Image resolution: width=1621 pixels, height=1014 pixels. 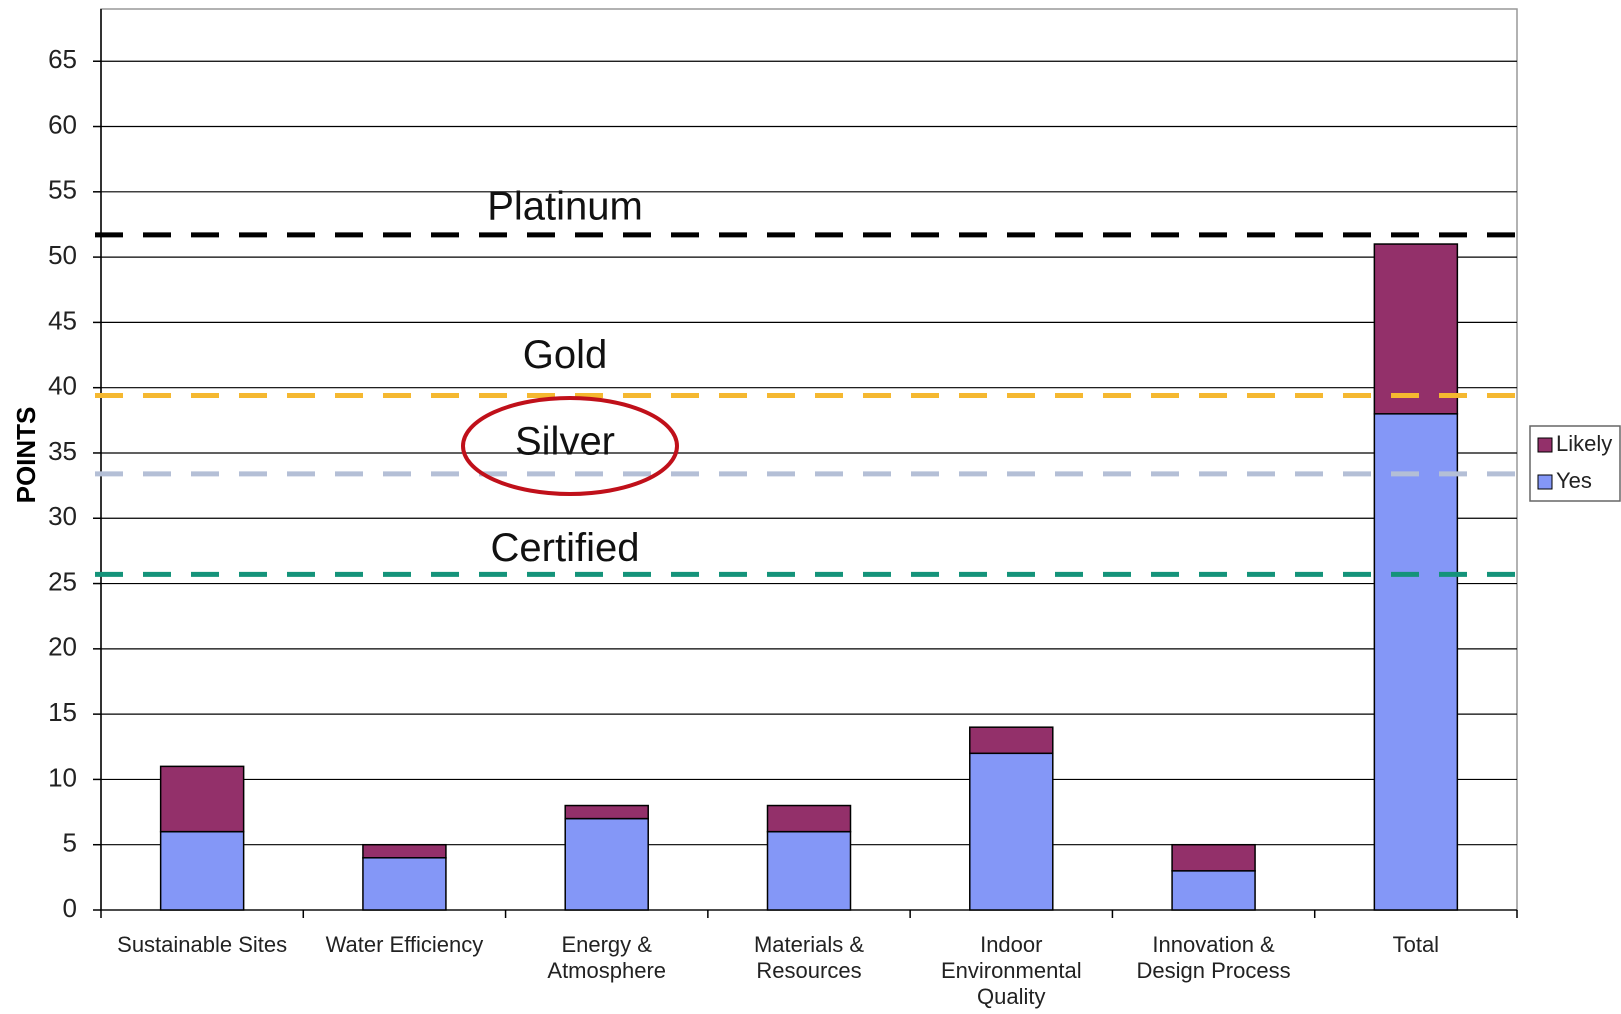 I want to click on y-tick-label: 55, so click(x=62, y=190).